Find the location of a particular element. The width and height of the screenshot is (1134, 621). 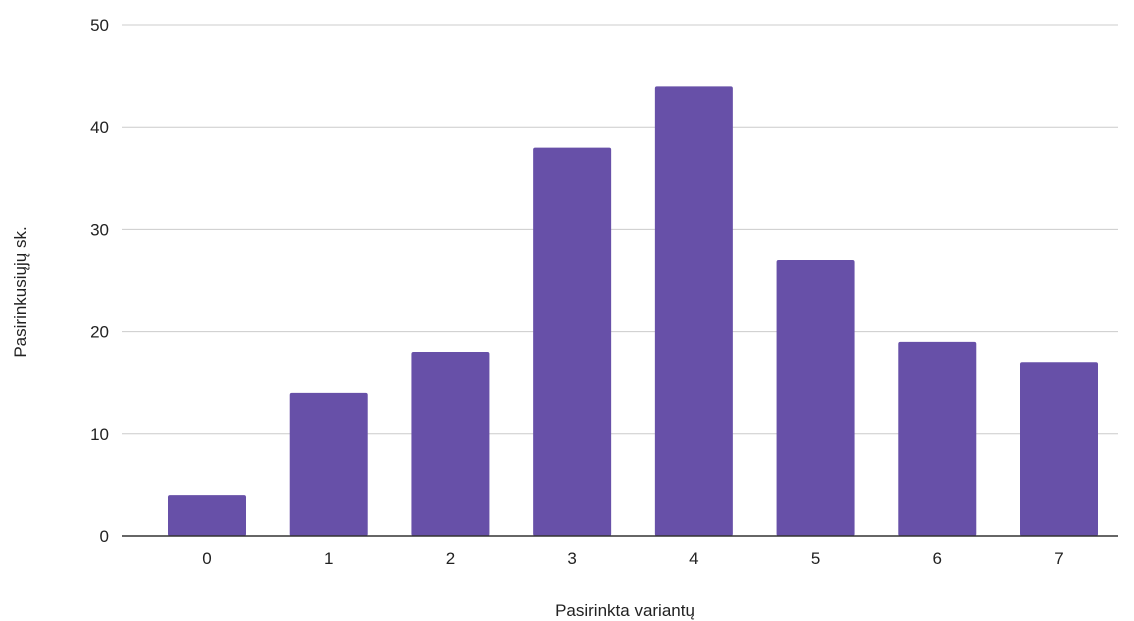

y-axis-ticks: 0 10 20 30 40 50 is located at coordinates (99, 281).